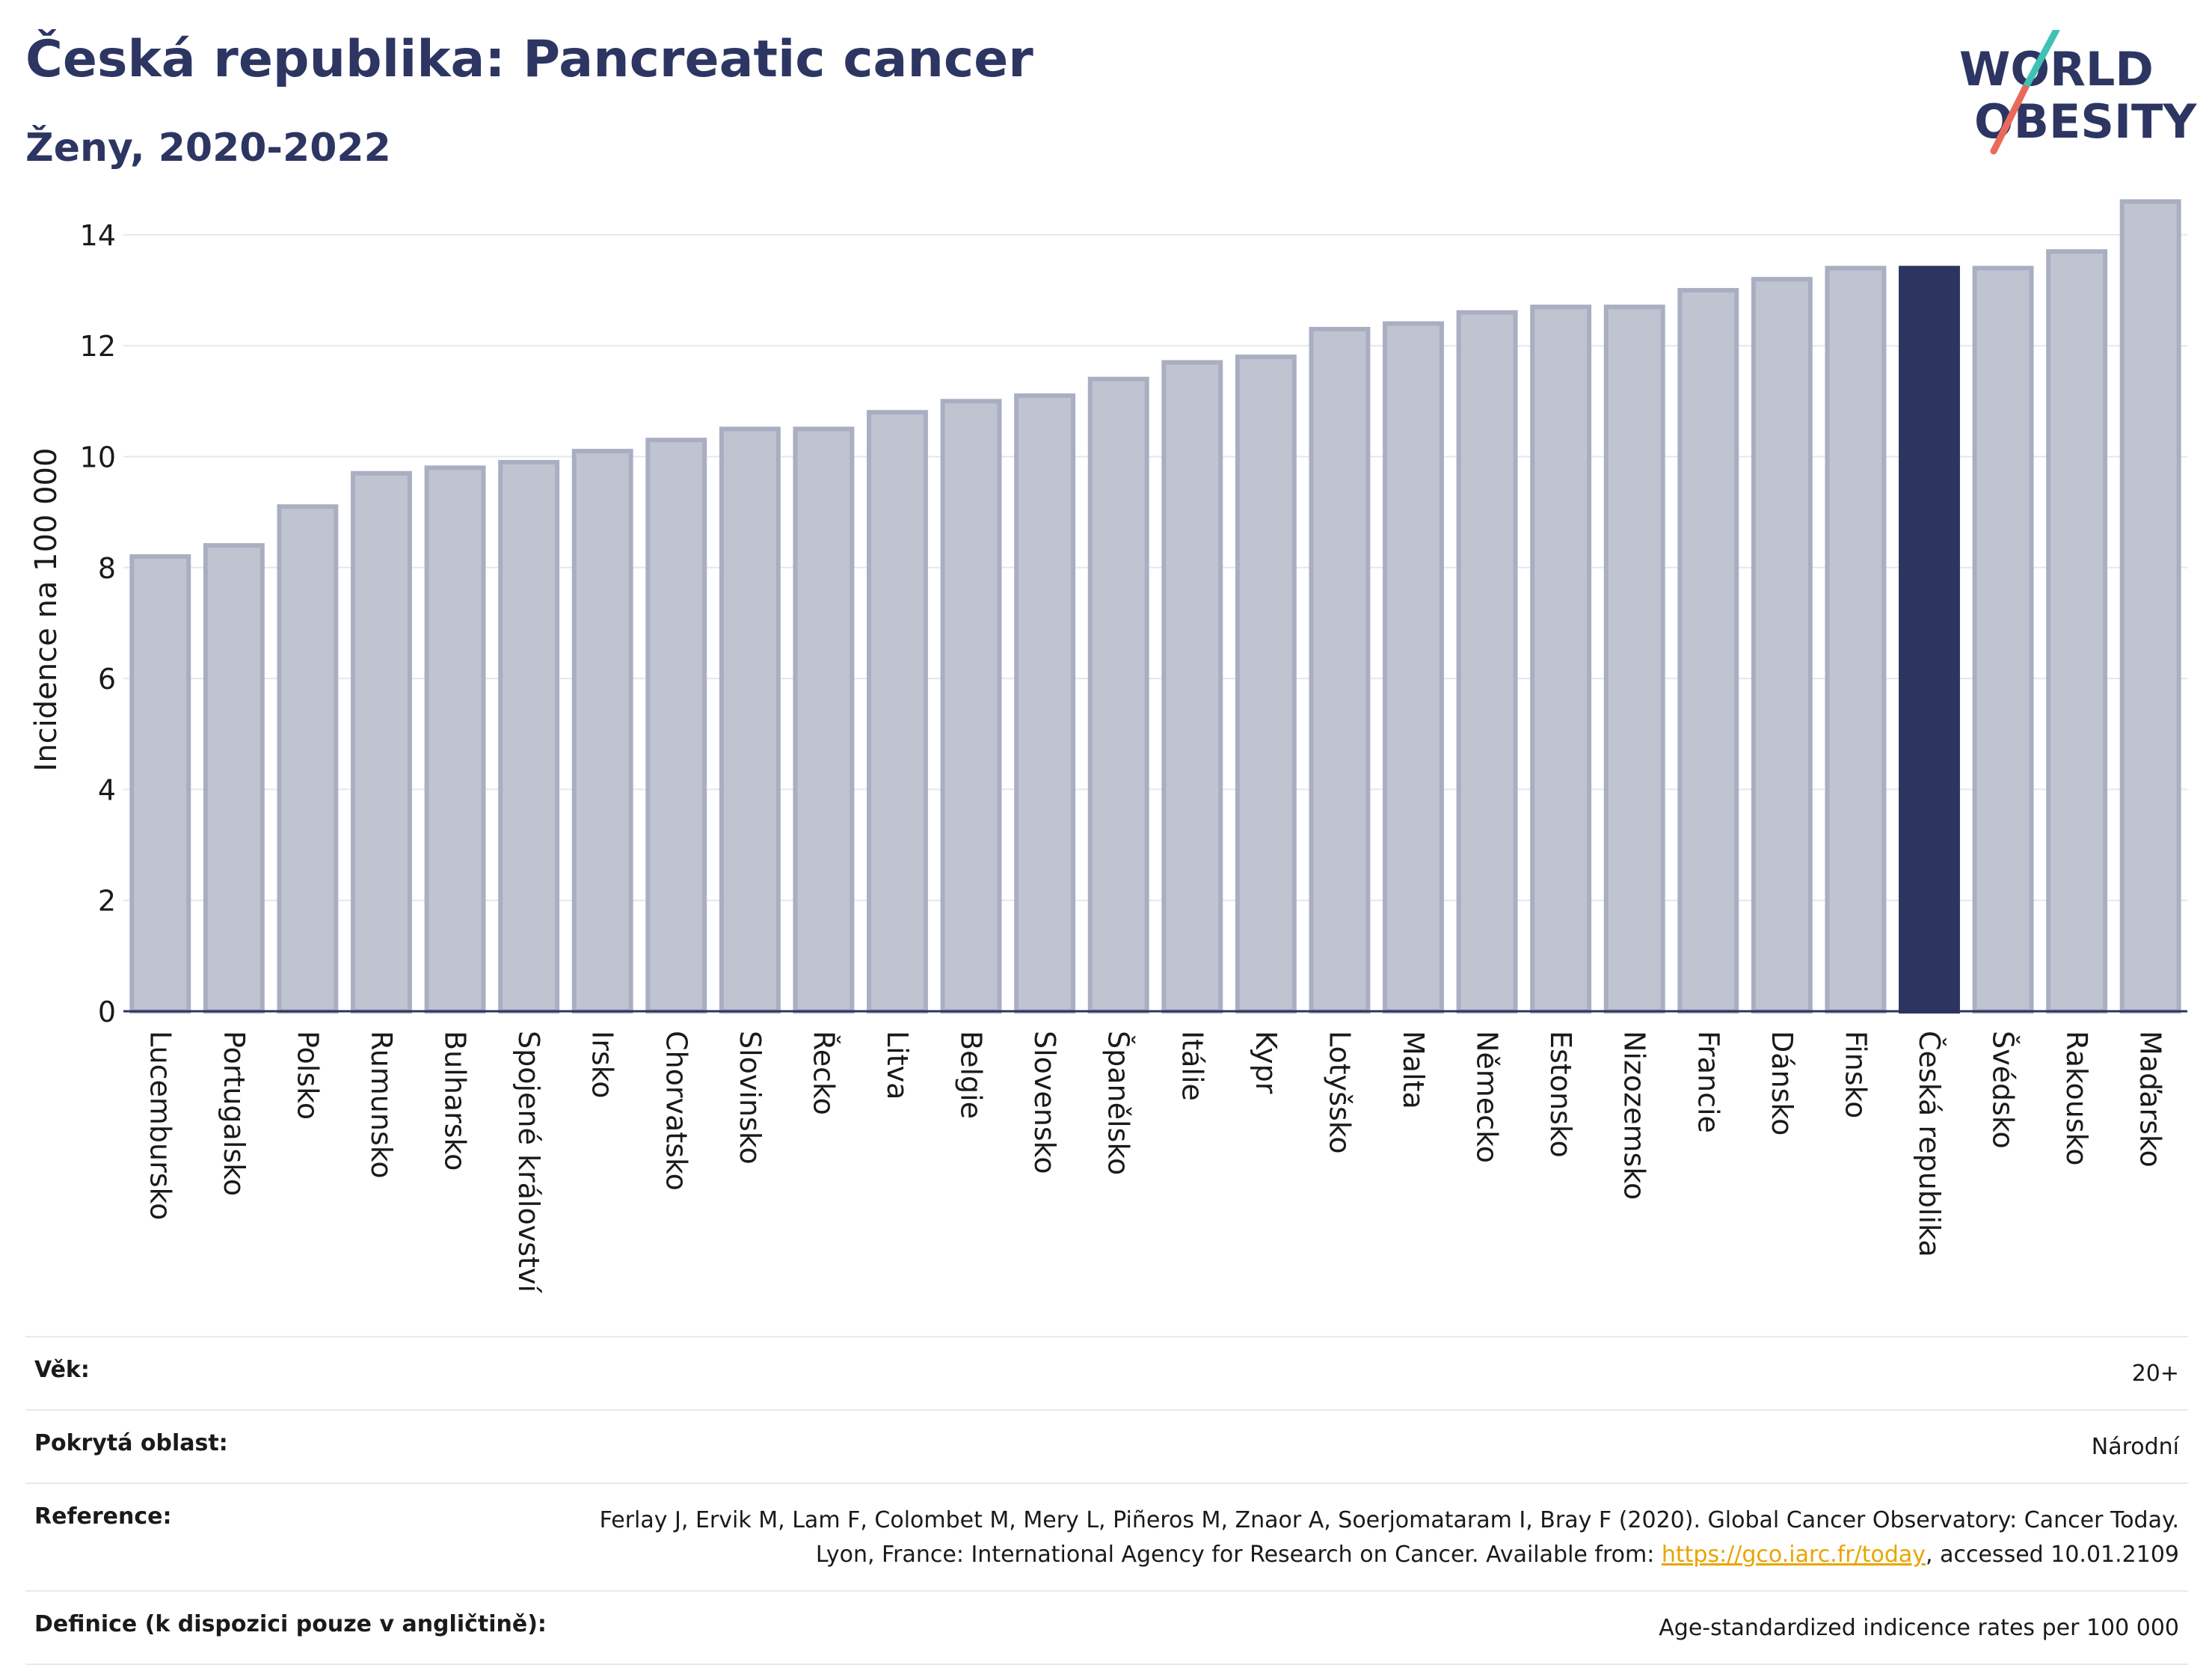  What do you see at coordinates (897, 1065) in the screenshot?
I see `x-tick-label: Litva` at bounding box center [897, 1065].